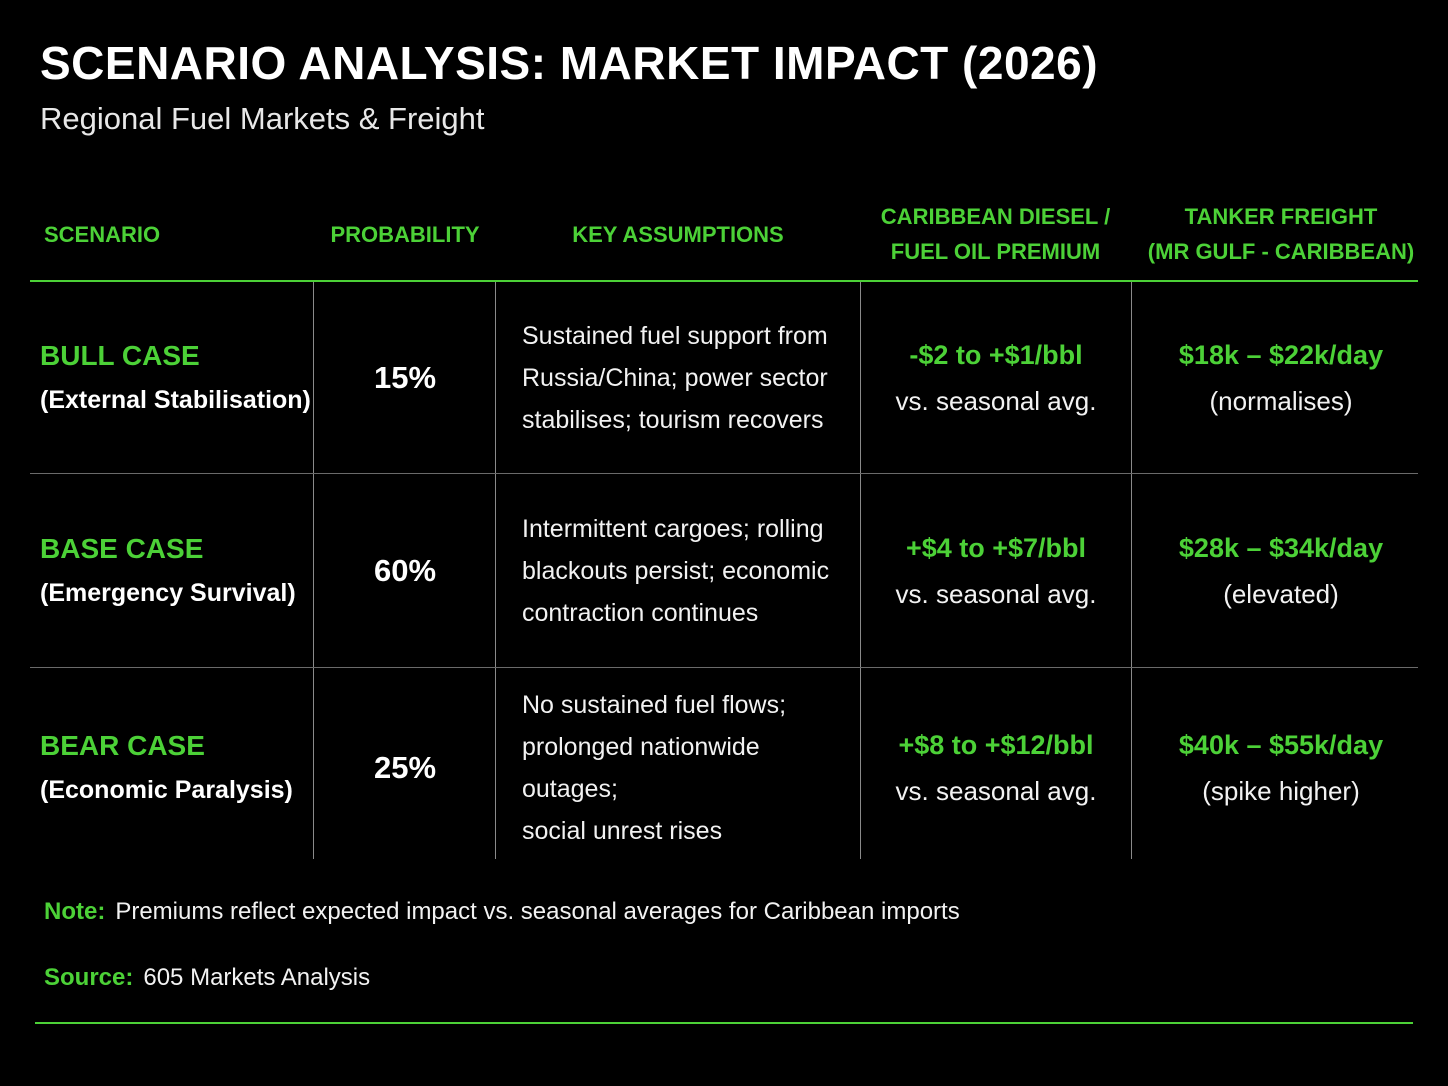  I want to click on freight-value: $40k – $55k/day, so click(1281, 745).